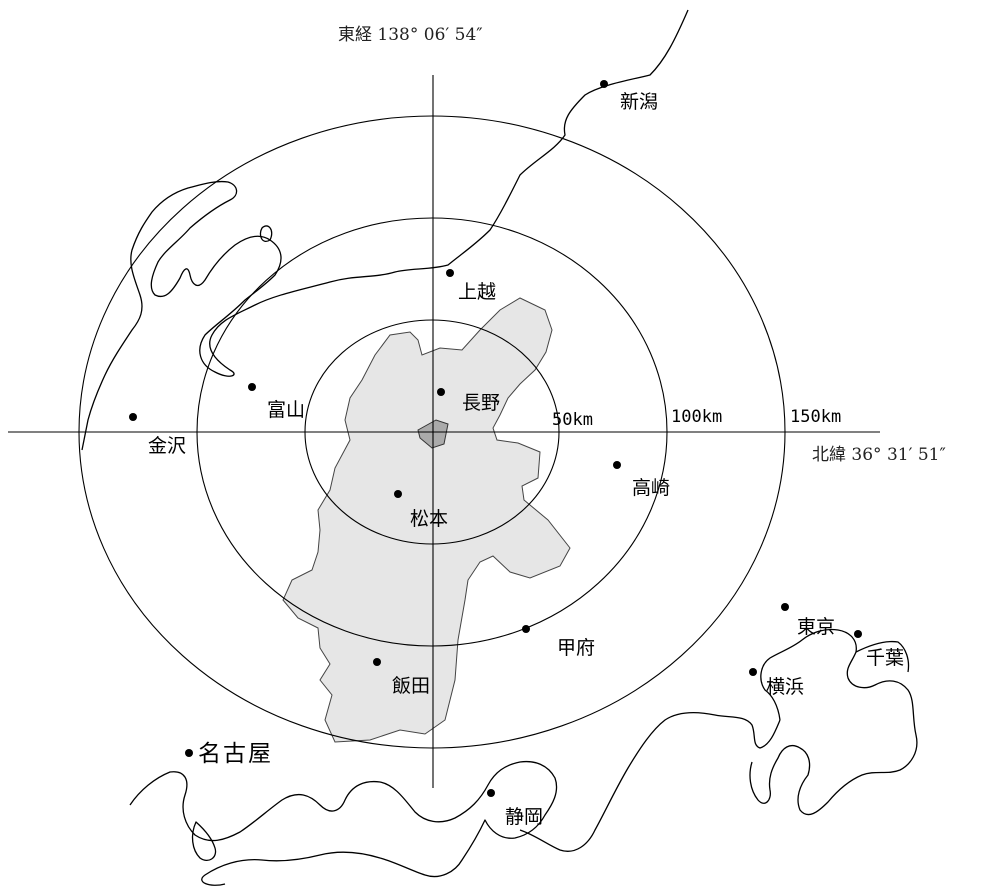 Image resolution: width=999 pixels, height=895 pixels. What do you see at coordinates (398, 494) in the screenshot?
I see `city-dot-matsumoto` at bounding box center [398, 494].